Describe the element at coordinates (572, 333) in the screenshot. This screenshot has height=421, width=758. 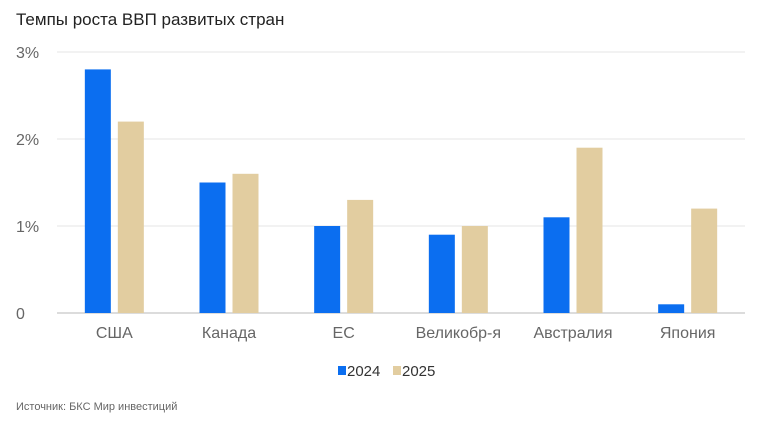
I see `x-tick-label: Австралия` at that location.